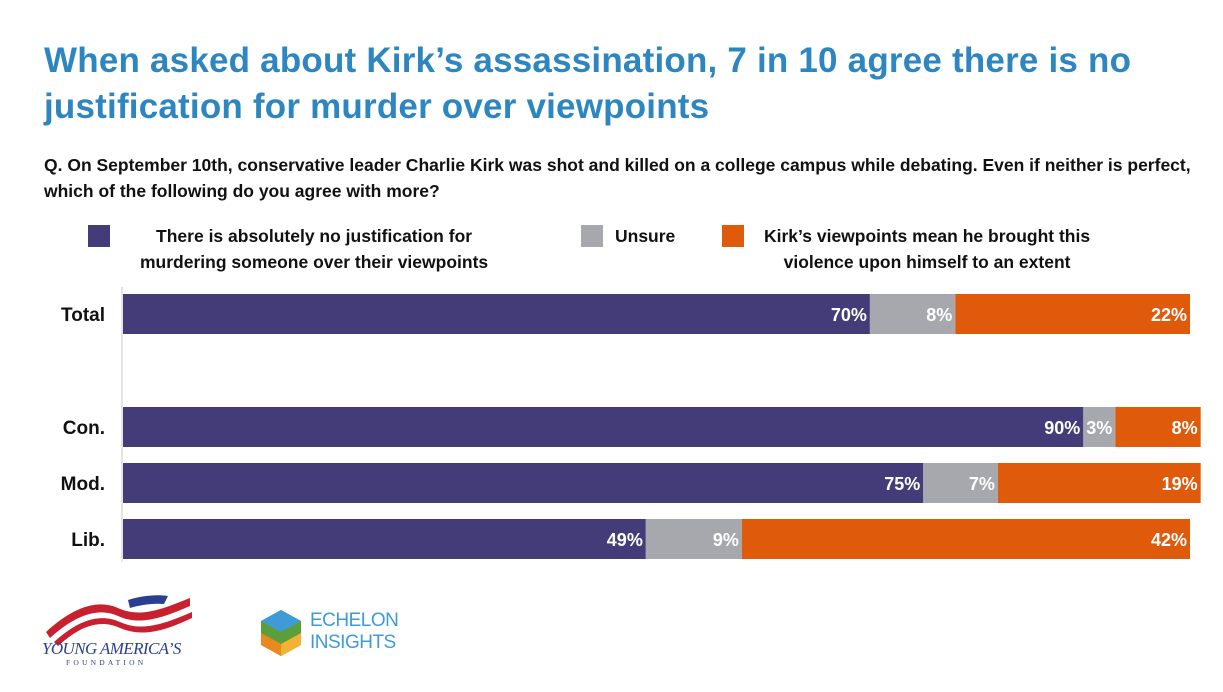 The image size is (1223, 692). What do you see at coordinates (281, 633) in the screenshot?
I see `echelon-hexagon-icon` at bounding box center [281, 633].